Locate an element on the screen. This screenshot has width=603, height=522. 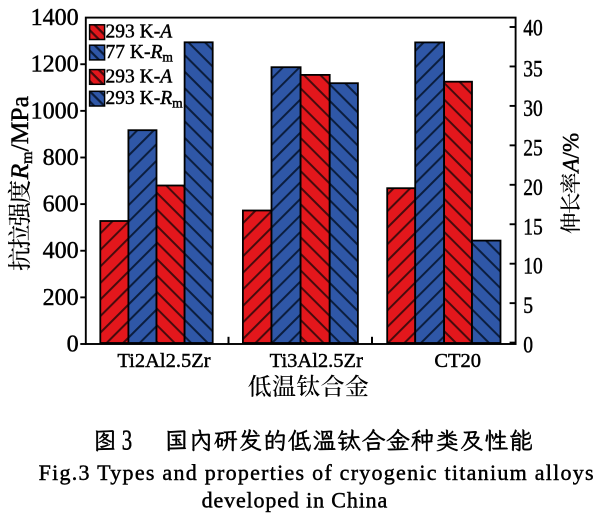
svg-text: Ti2Al2.5Zr is located at coordinates (163, 361).